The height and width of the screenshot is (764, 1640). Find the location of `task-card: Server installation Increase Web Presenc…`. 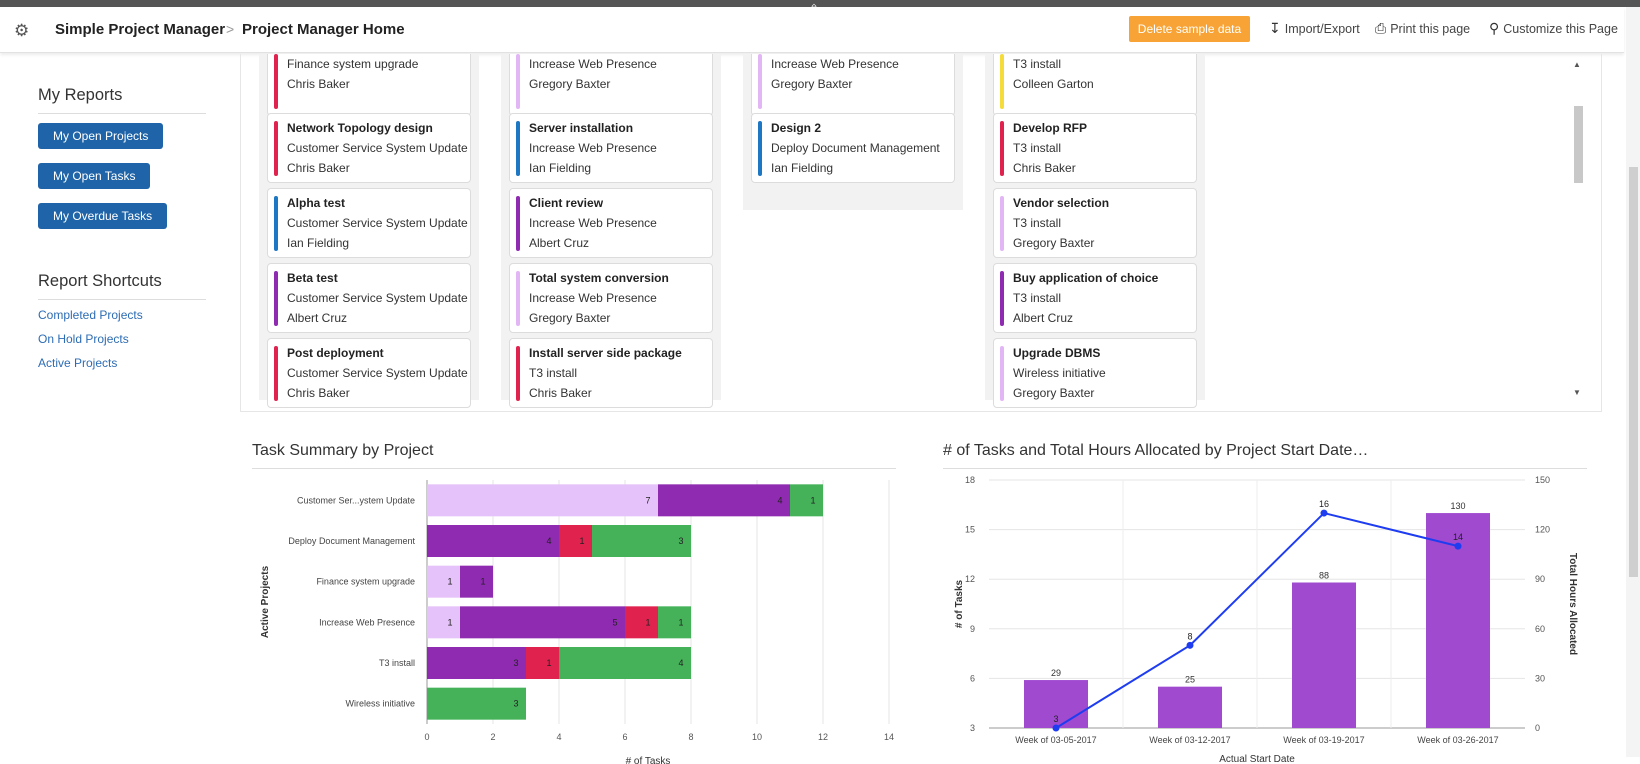

task-card: Server installation Increase Web Presenc… is located at coordinates (611, 148).